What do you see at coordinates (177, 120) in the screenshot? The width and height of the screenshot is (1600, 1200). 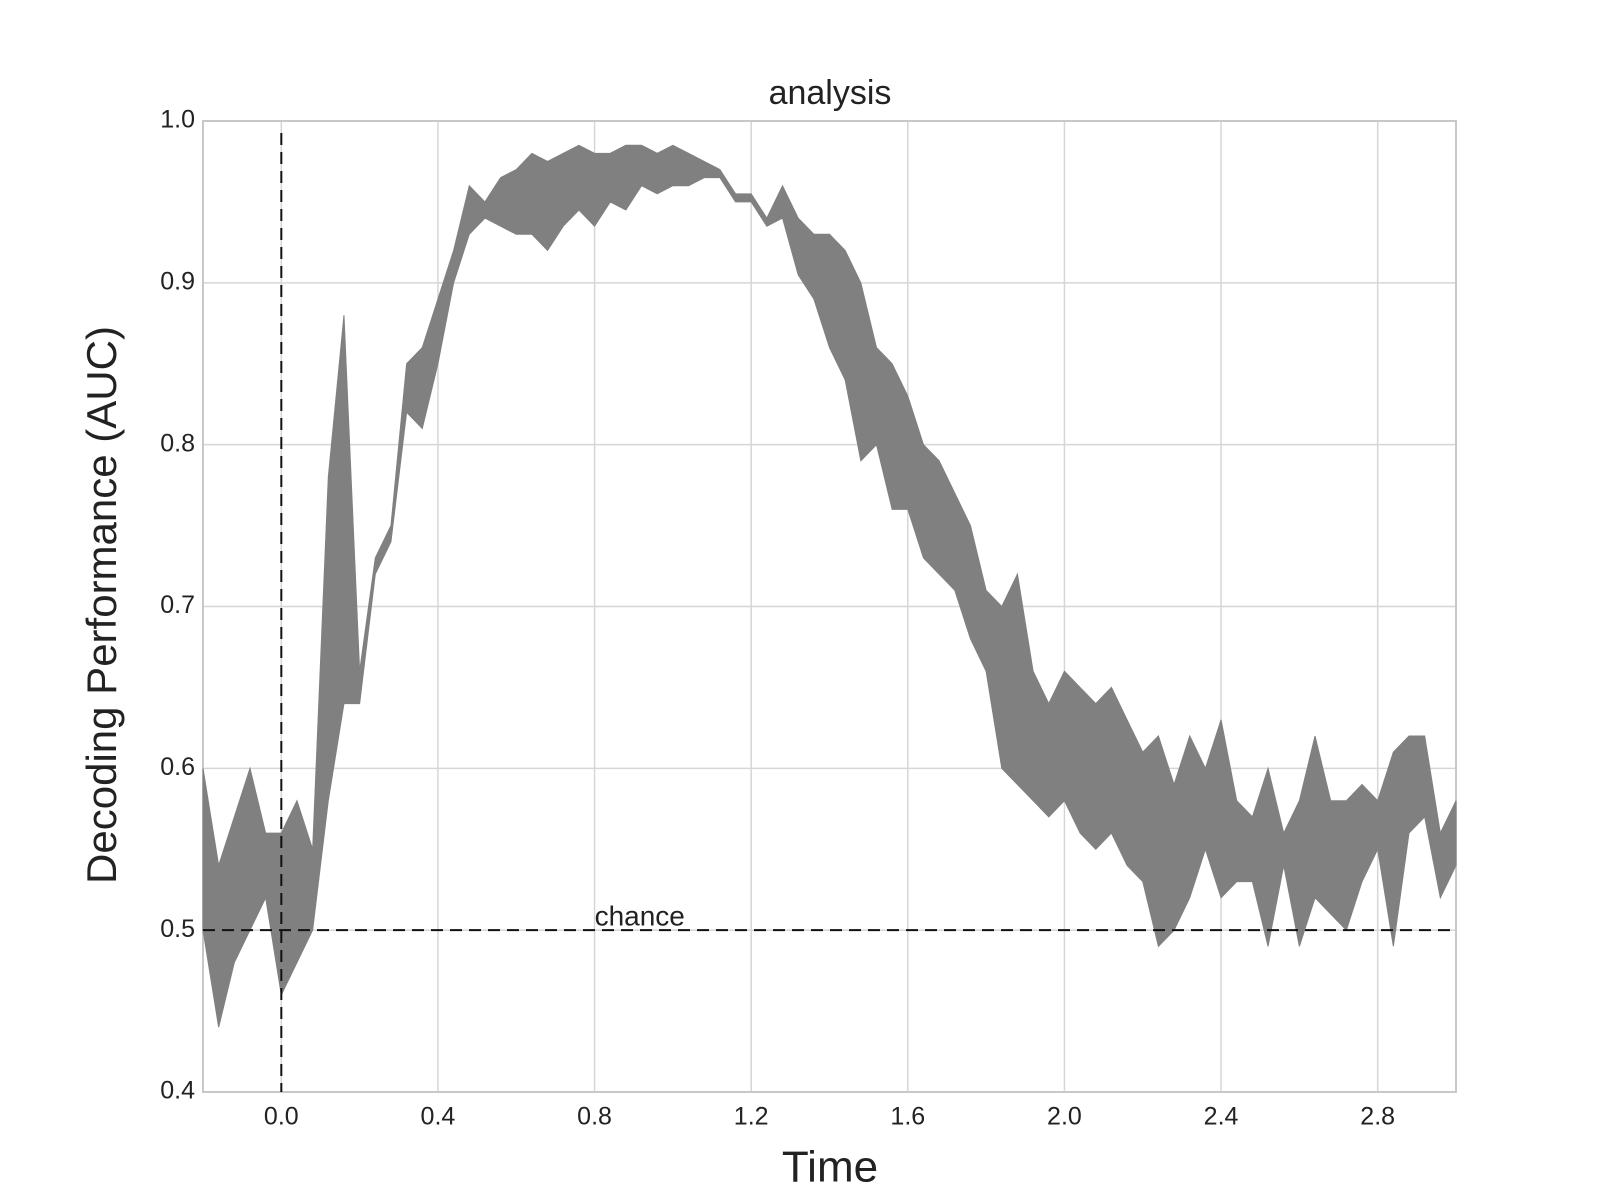 I see `y-tick-label: 1.0` at bounding box center [177, 120].